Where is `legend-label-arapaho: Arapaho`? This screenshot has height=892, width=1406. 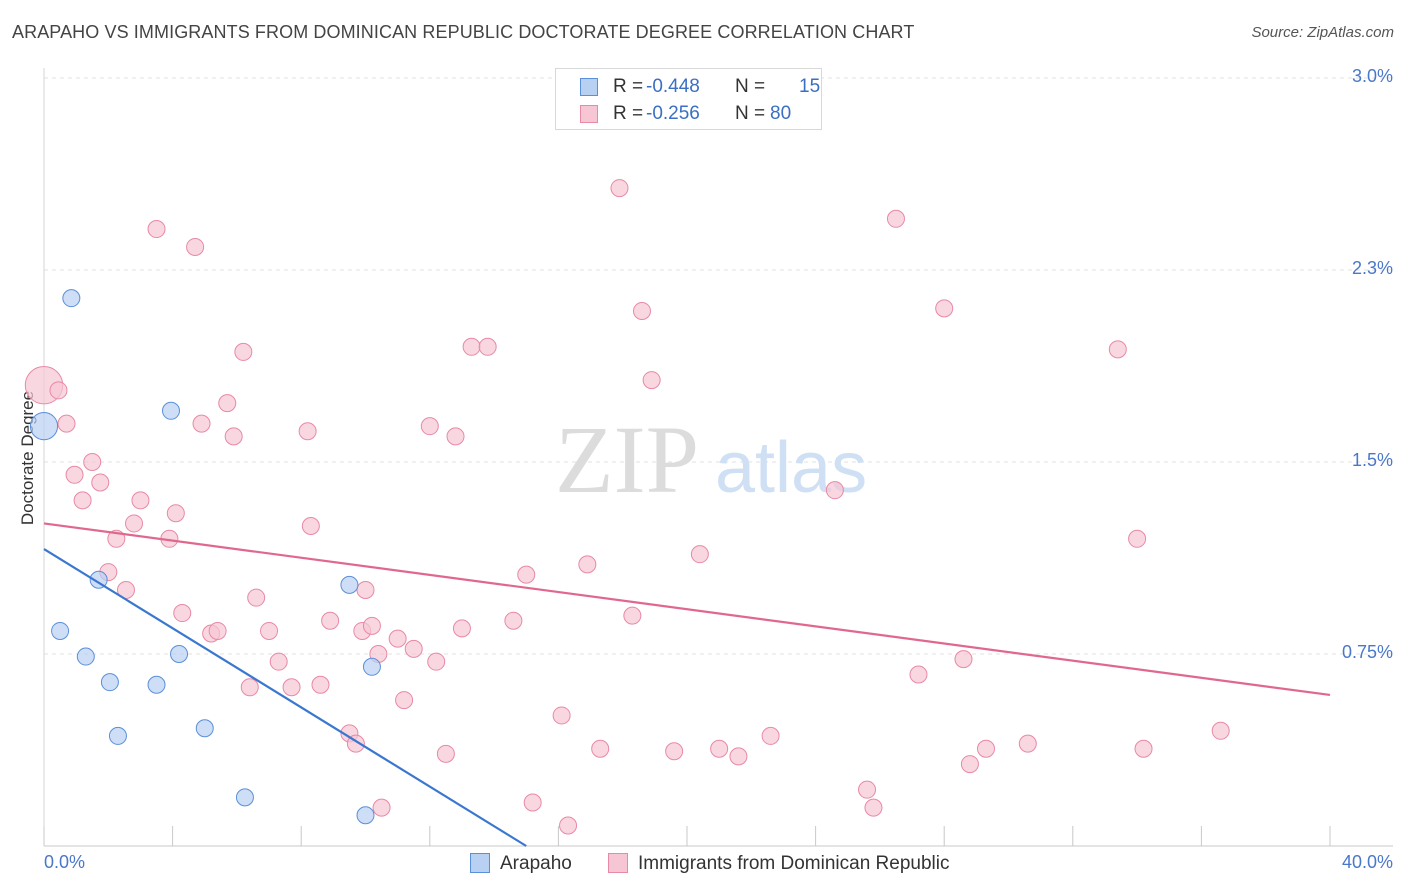
legend-label-arapaho: Arapaho is located at coordinates (536, 863).